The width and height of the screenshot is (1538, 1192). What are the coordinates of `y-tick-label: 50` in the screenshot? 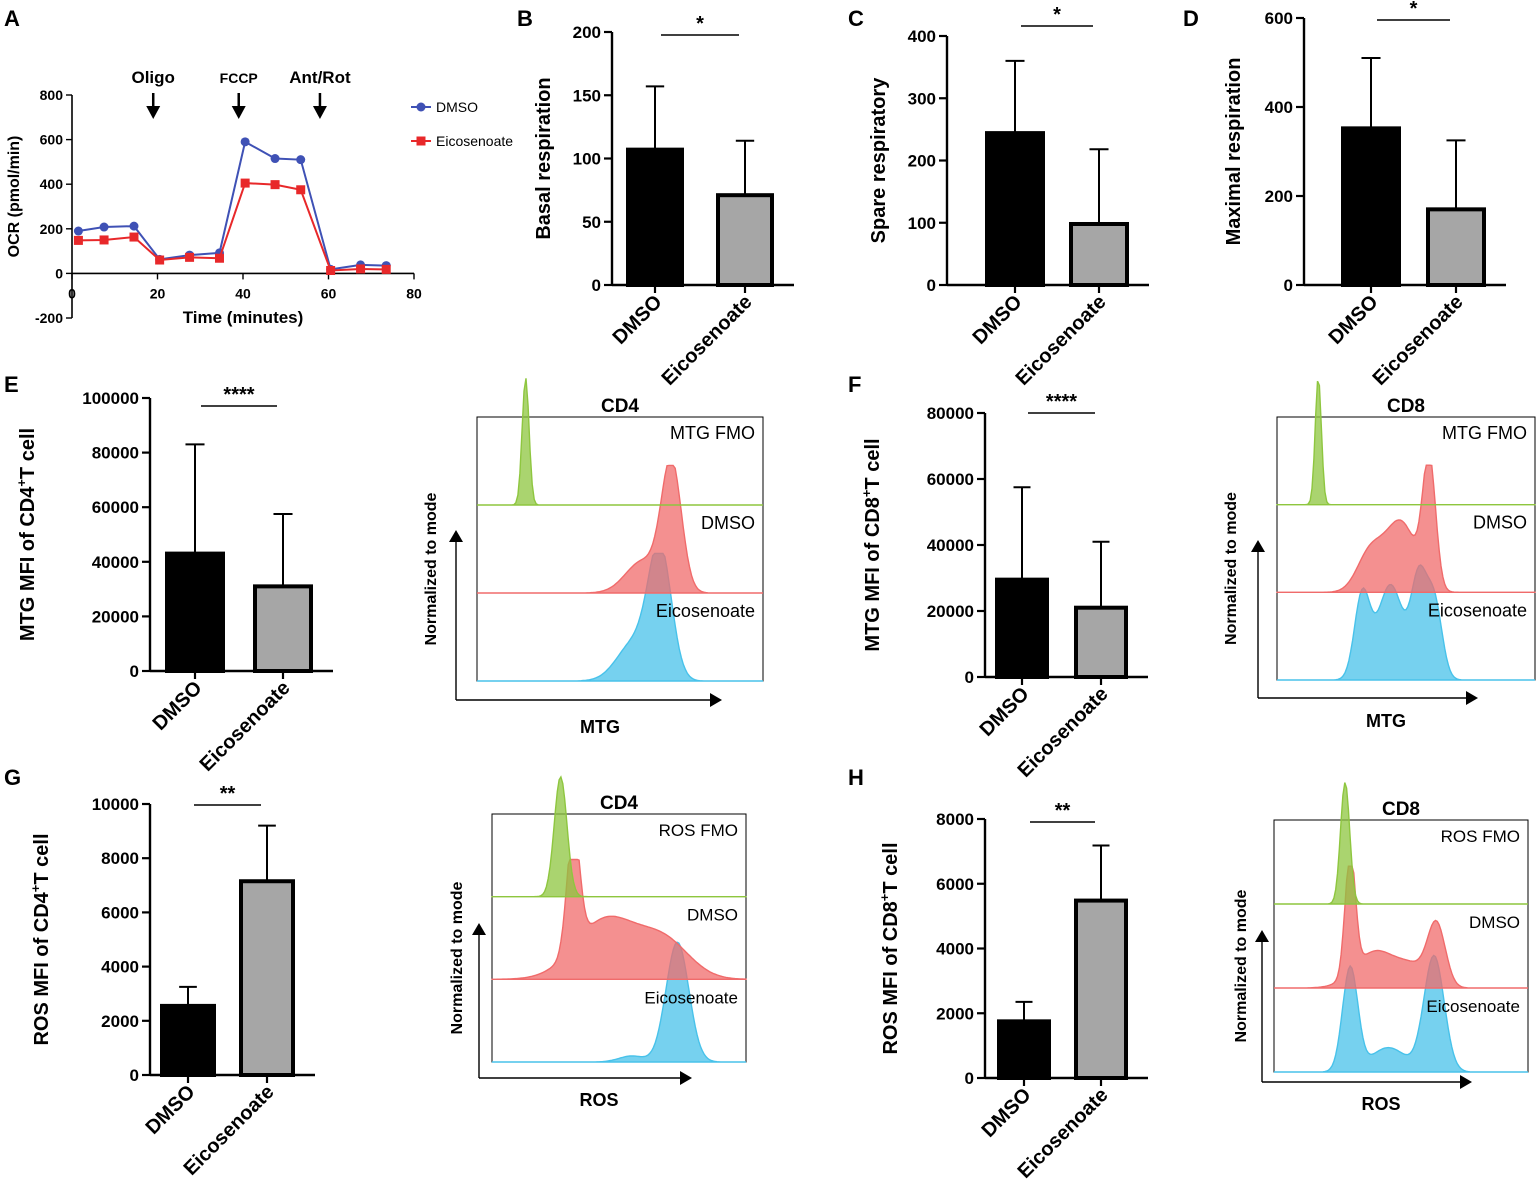 It's located at (591, 222).